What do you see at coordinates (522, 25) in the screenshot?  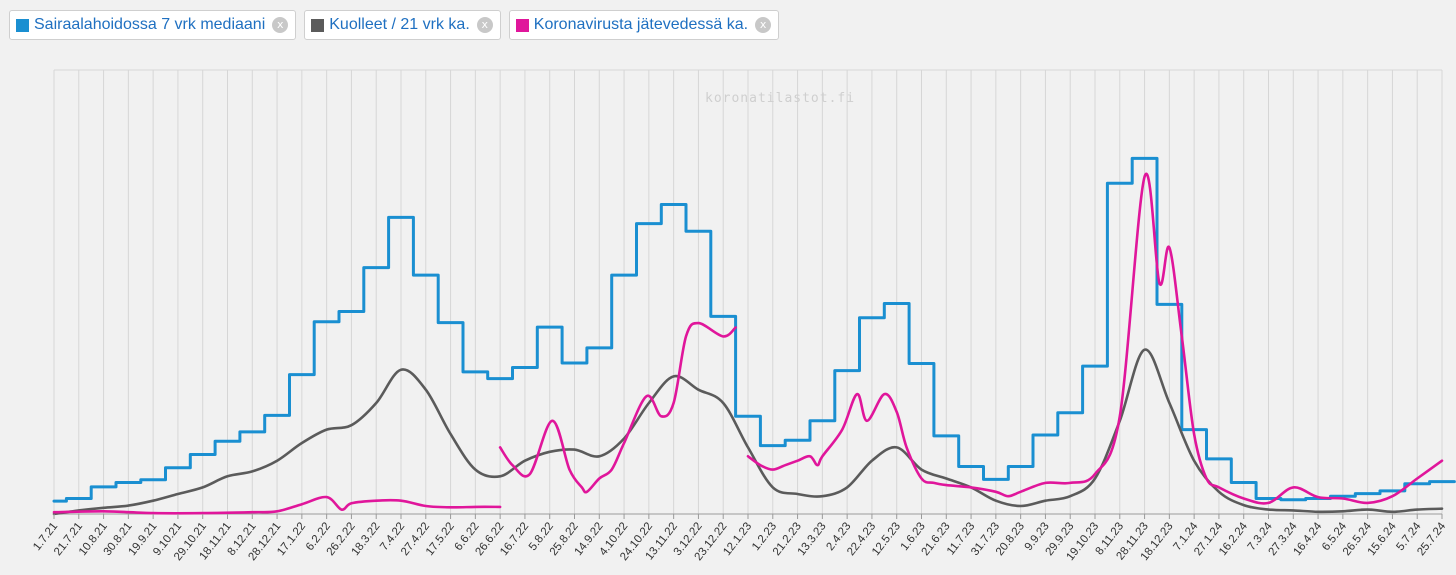 I see `wastewater-swatch` at bounding box center [522, 25].